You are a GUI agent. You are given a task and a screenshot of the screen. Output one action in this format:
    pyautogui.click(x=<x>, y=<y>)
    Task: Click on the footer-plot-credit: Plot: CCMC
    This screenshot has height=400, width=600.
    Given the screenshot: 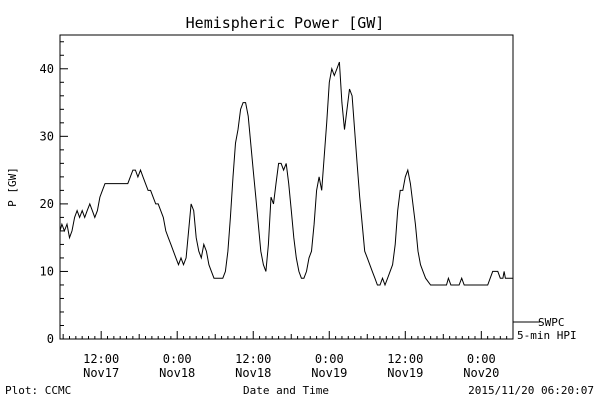 What is the action you would take?
    pyautogui.click(x=38, y=390)
    